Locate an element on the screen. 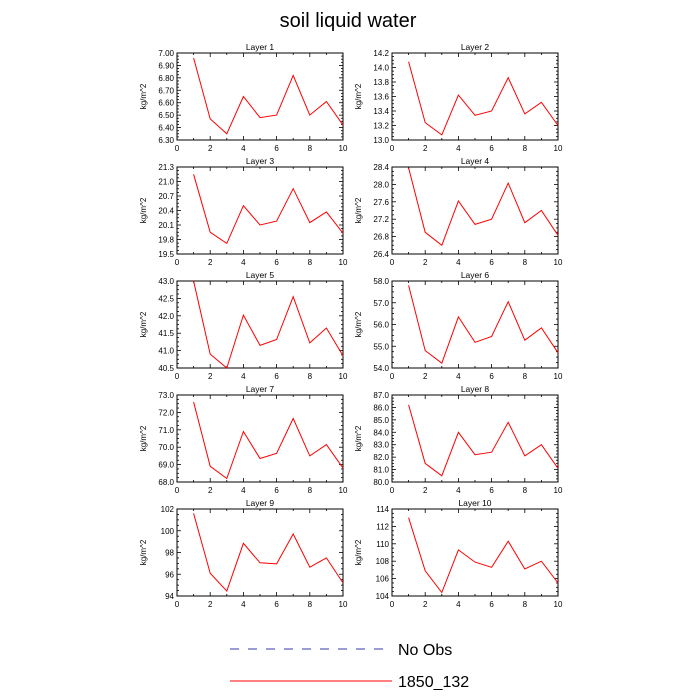 Image resolution: width=700 pixels, height=700 pixels. y-tick-label: 86.0 is located at coordinates (381, 407).